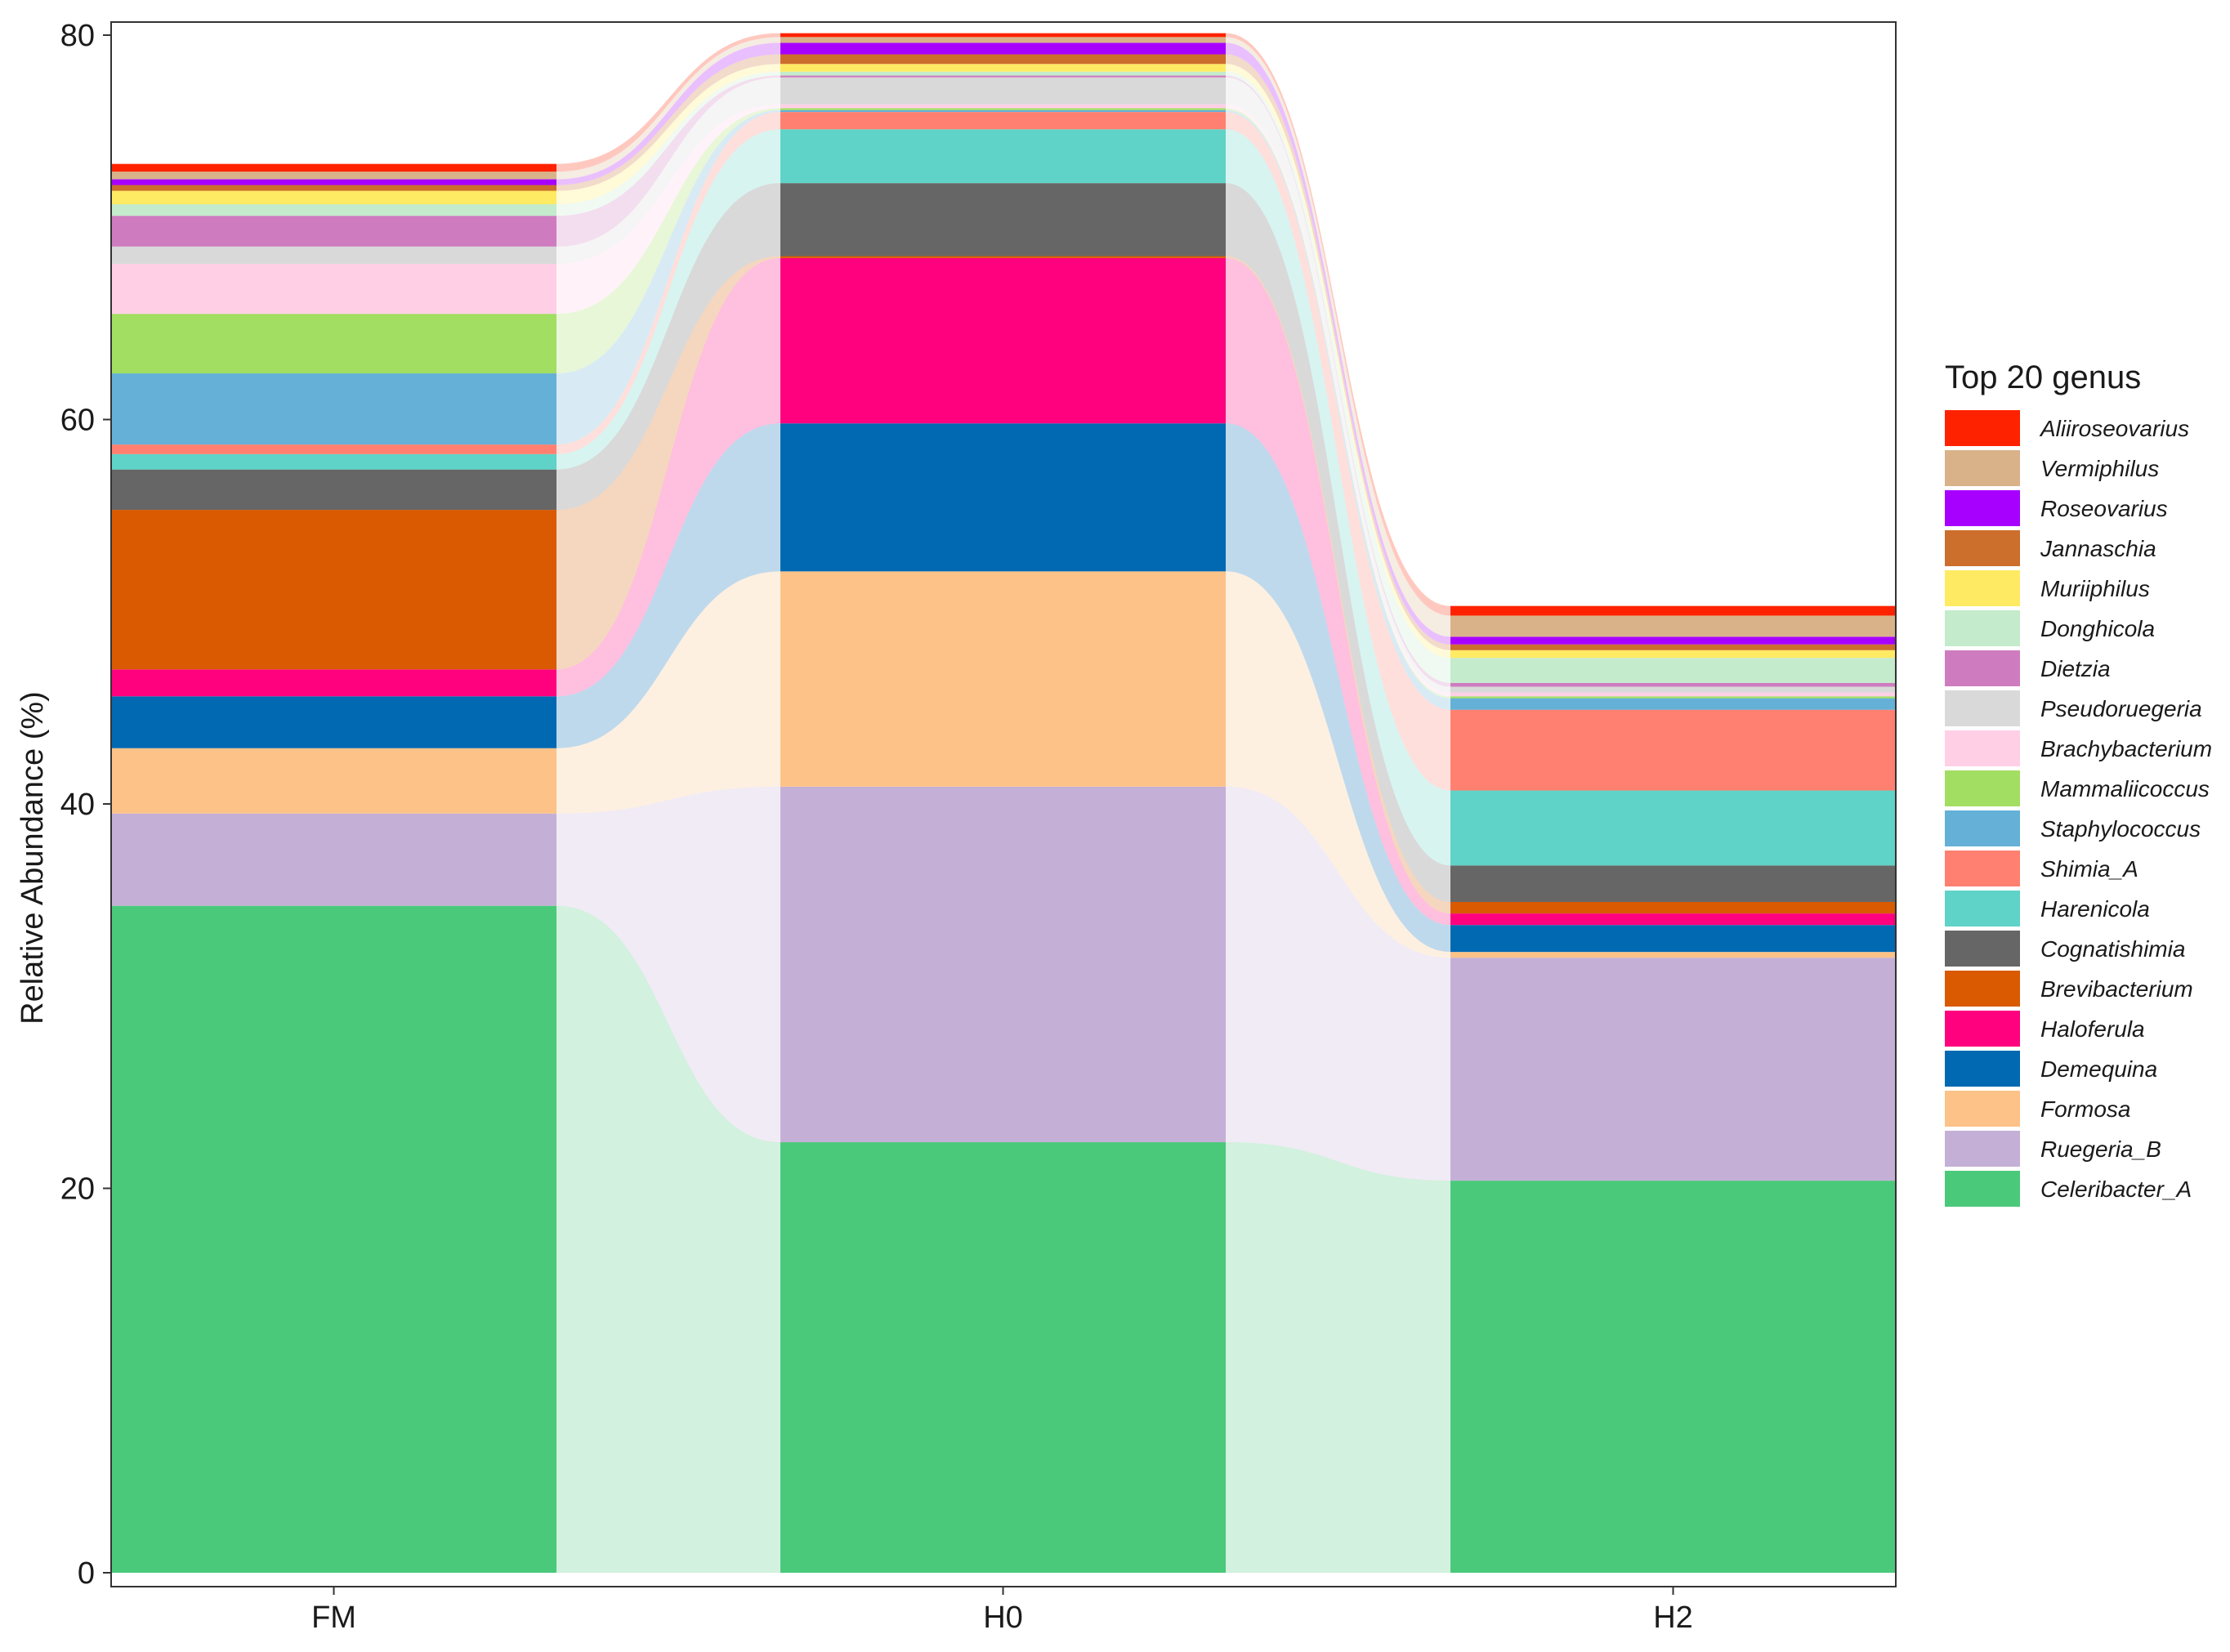 Image resolution: width=2230 pixels, height=1652 pixels. Describe the element at coordinates (333, 197) in the screenshot. I see `bar-muriiphilus-fm` at that location.